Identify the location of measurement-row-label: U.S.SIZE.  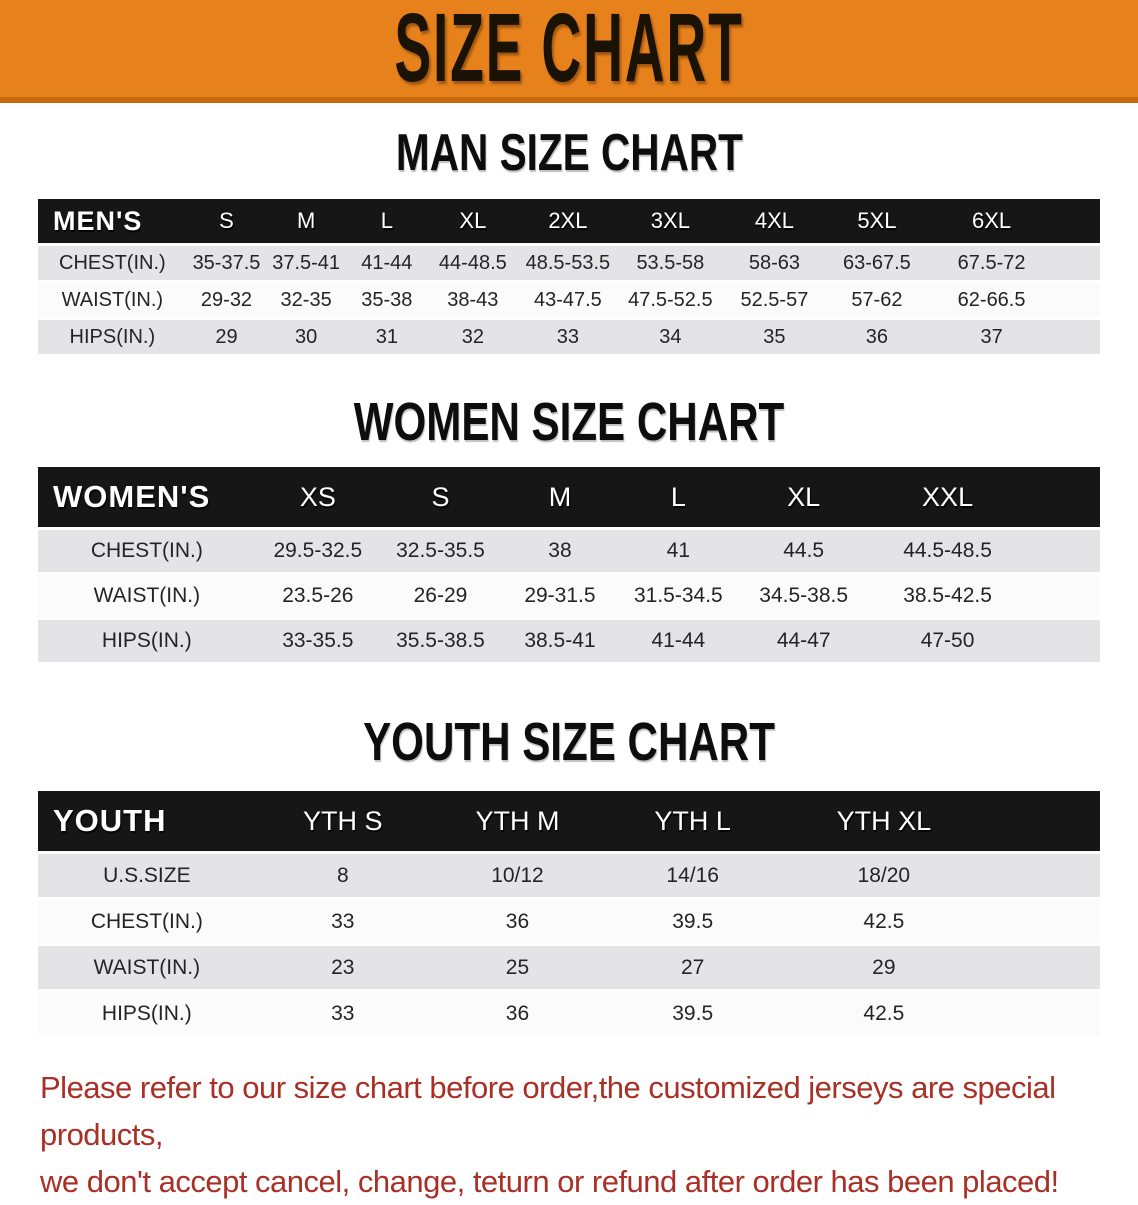
(147, 877).